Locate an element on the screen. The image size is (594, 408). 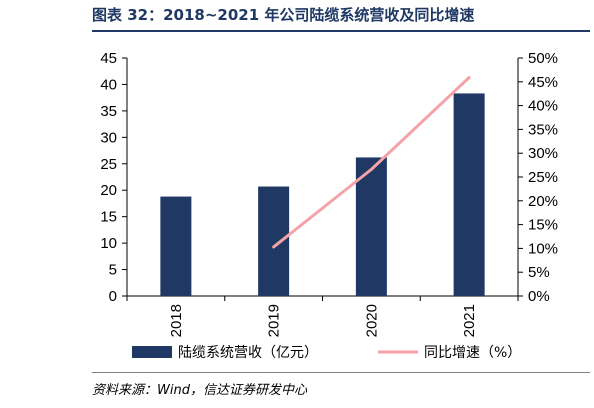
title-divider is located at coordinates (341, 31).